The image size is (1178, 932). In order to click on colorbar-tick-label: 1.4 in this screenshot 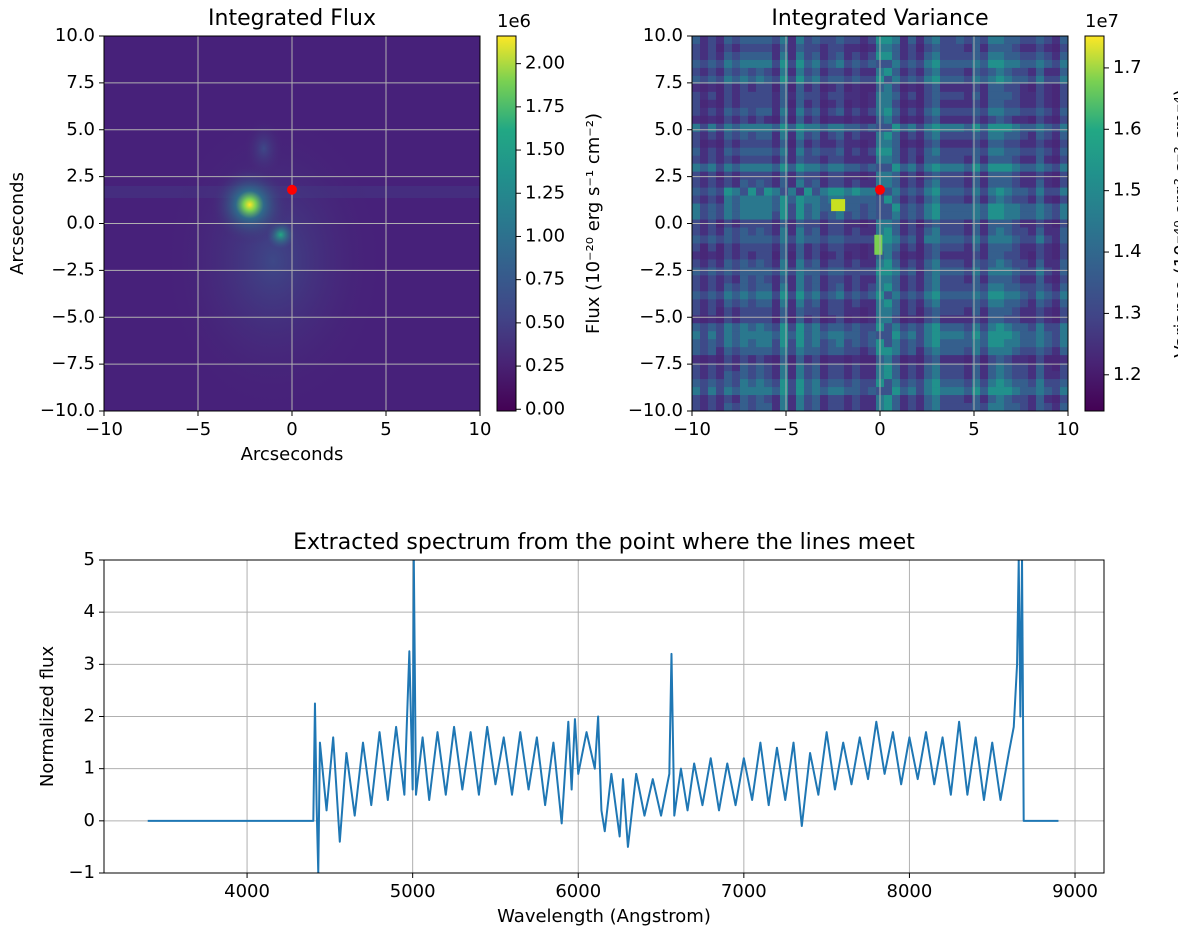, I will do `click(1127, 251)`.